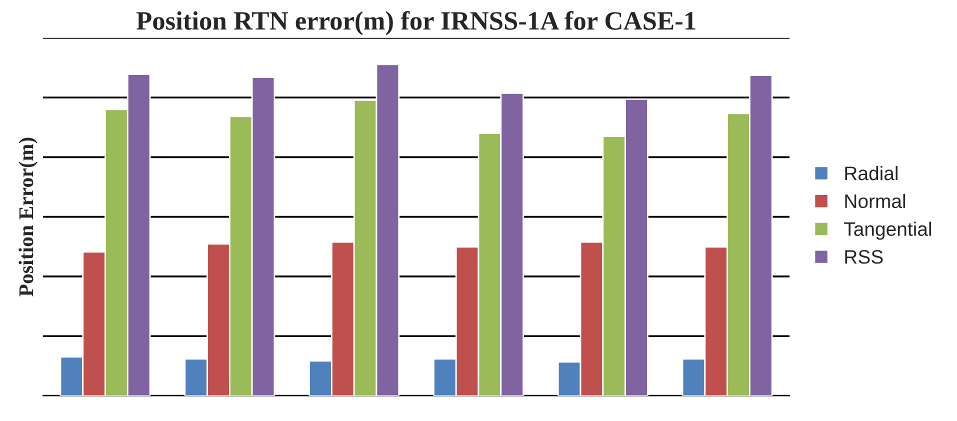 The height and width of the screenshot is (421, 957). Describe the element at coordinates (28, 217) in the screenshot. I see `y-axis-title: Position Error(m)` at that location.